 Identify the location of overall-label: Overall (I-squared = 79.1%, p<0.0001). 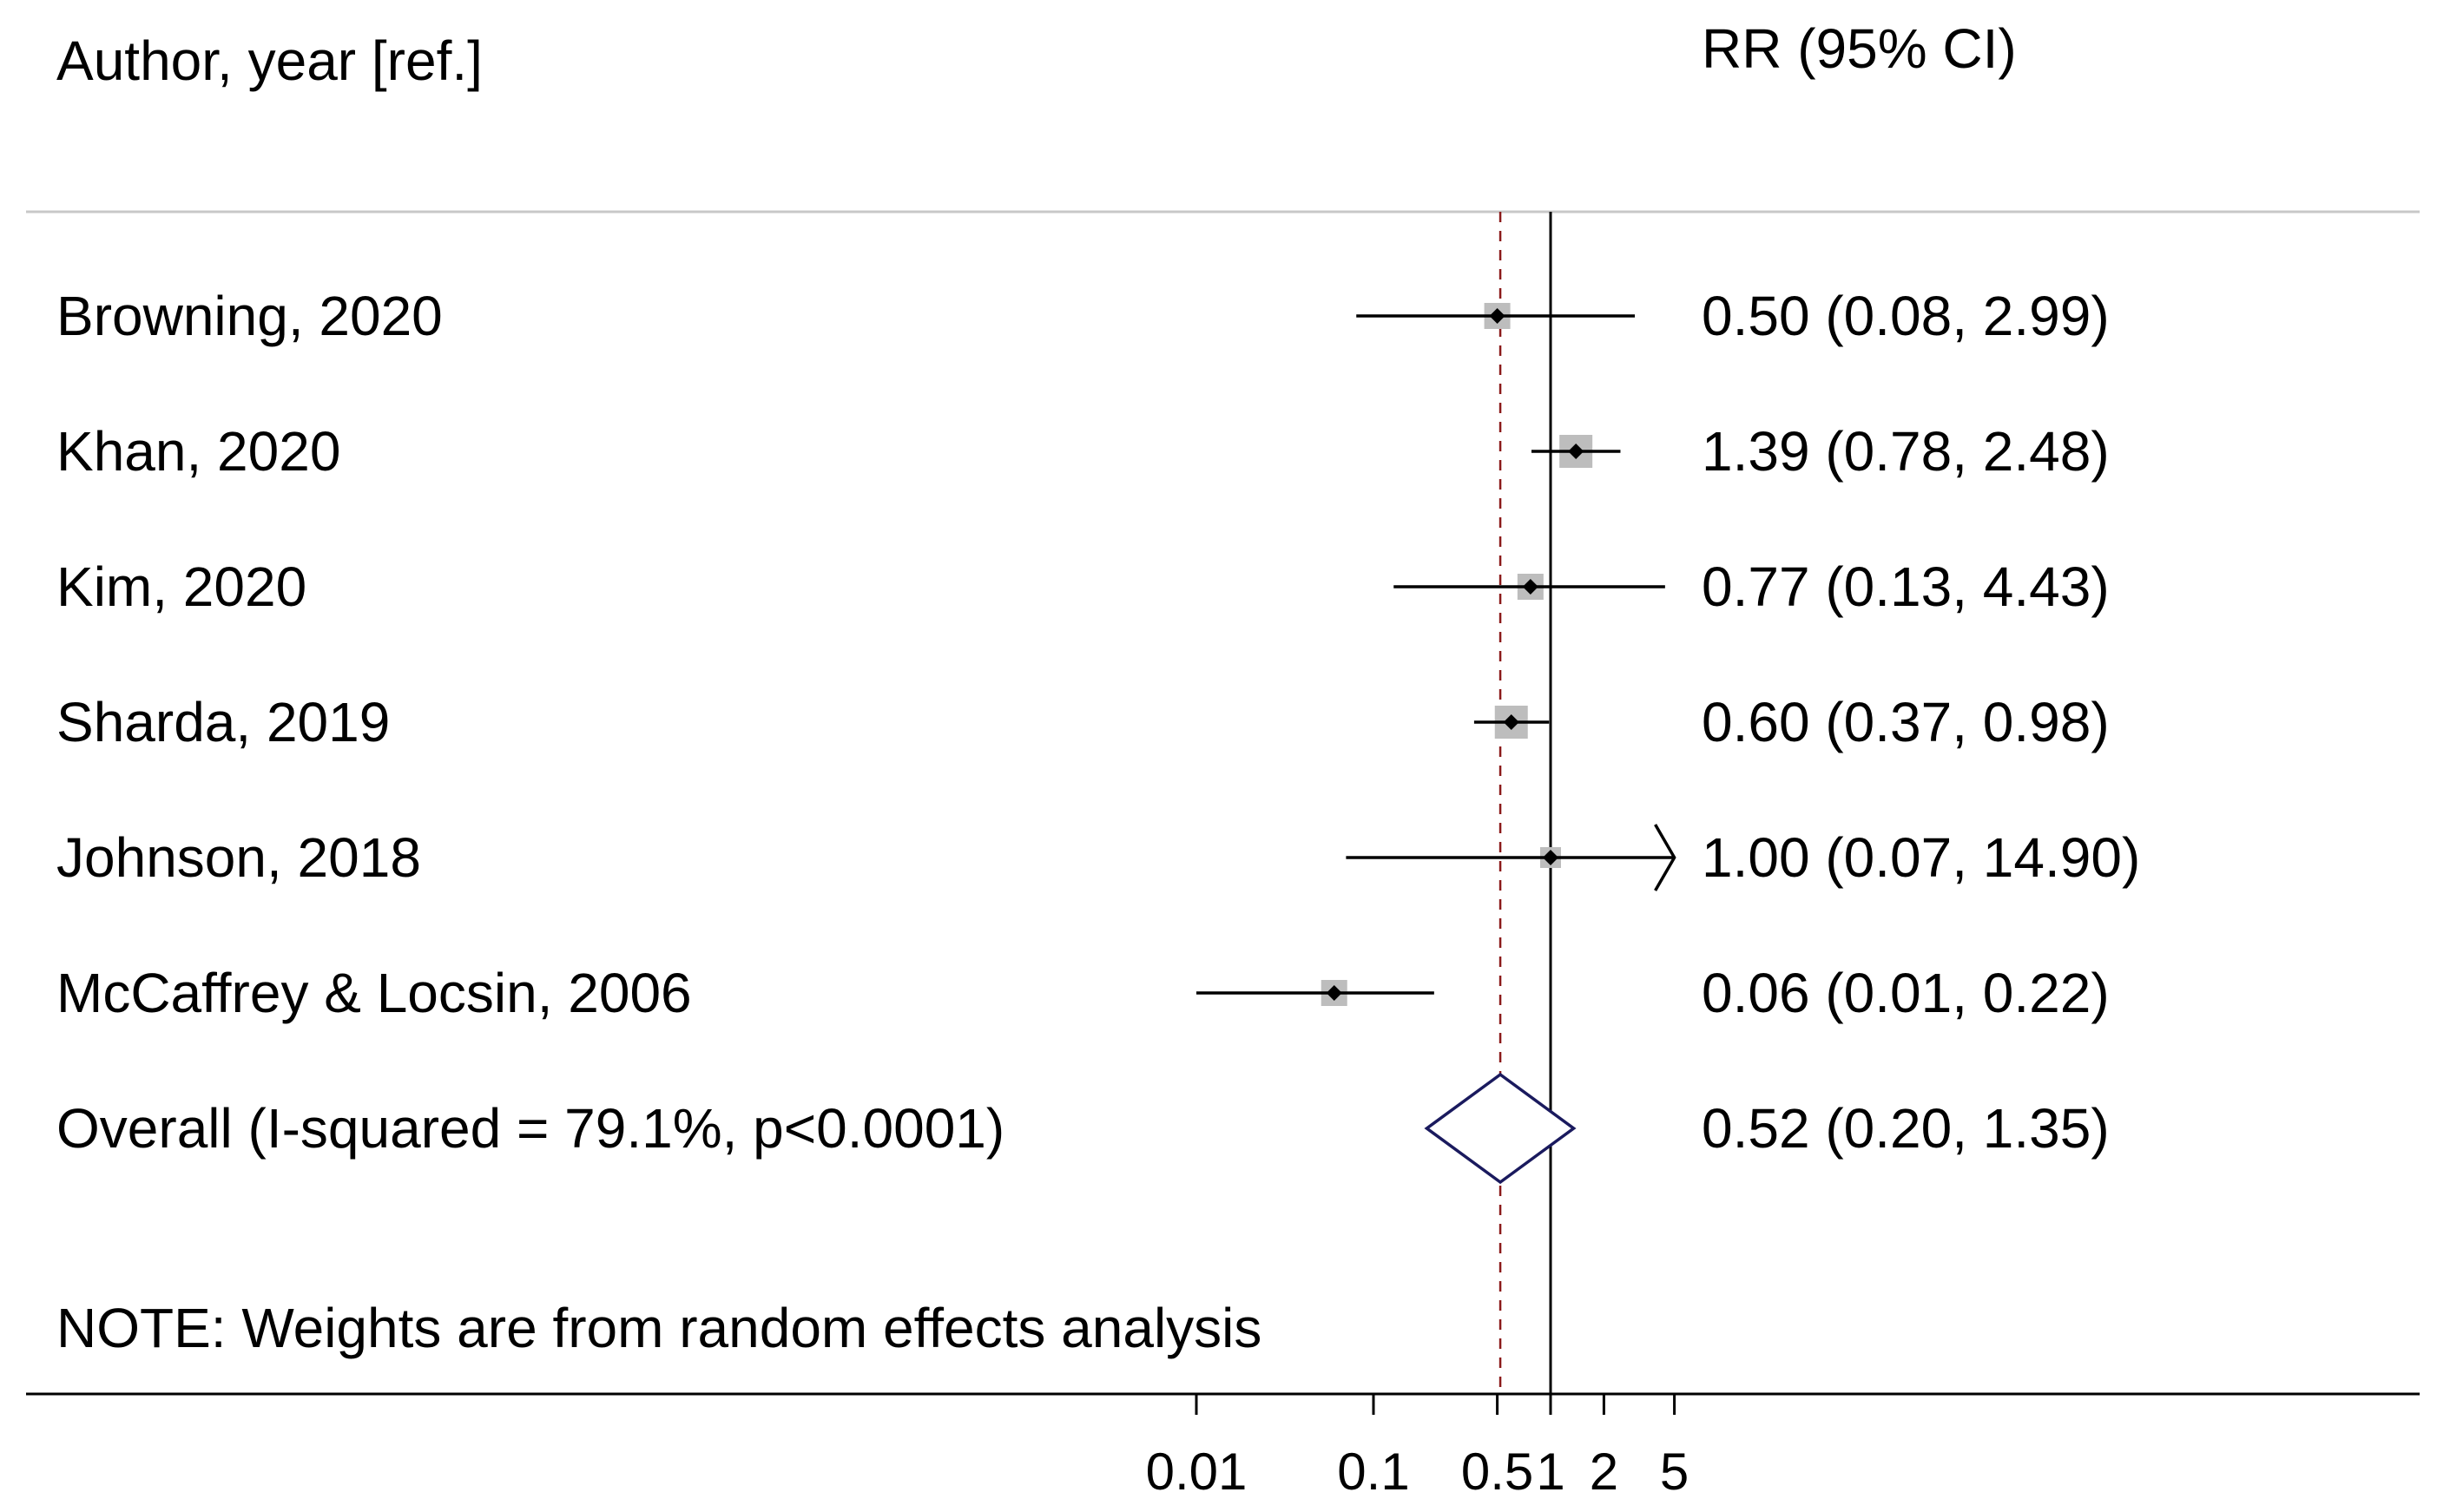
(530, 1128).